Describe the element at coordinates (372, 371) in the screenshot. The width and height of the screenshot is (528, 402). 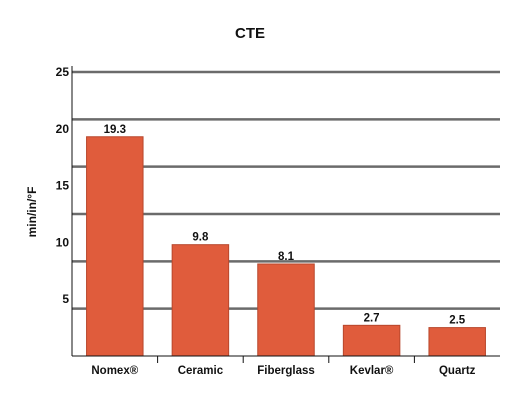
I see `x-tick-label: Kevlar®` at that location.